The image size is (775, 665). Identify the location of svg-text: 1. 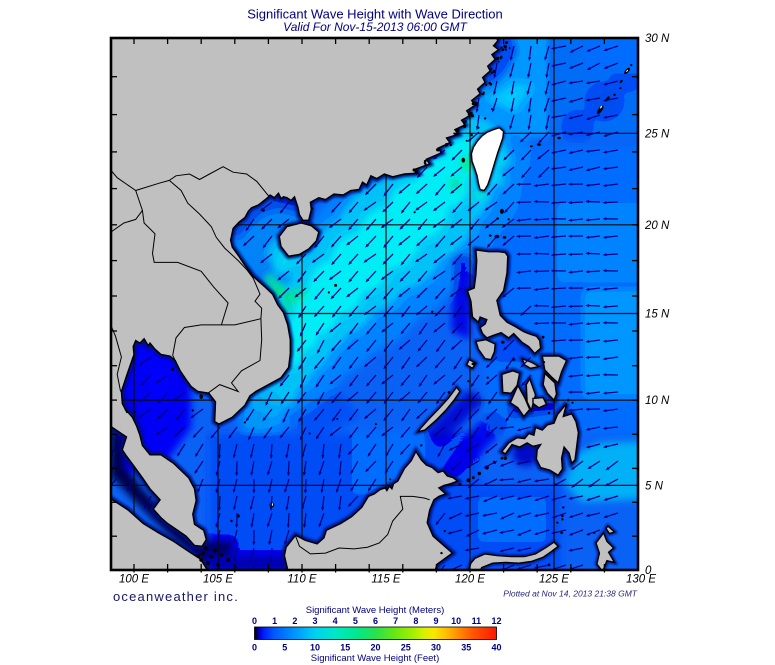
(274, 621).